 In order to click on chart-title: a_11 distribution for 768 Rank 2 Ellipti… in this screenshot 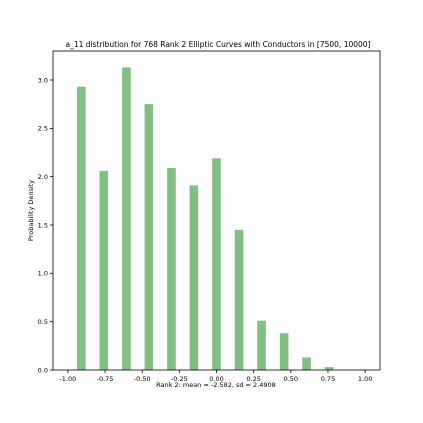, I will do `click(218, 44)`.